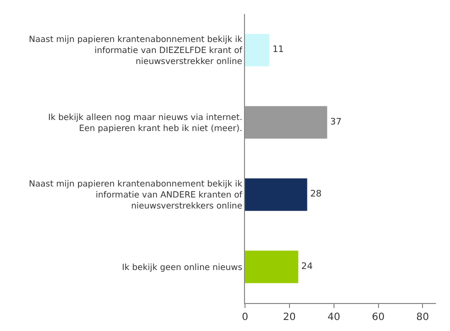 The height and width of the screenshot is (331, 450). What do you see at coordinates (278, 50) in the screenshot?
I see `data-label: 11` at bounding box center [278, 50].